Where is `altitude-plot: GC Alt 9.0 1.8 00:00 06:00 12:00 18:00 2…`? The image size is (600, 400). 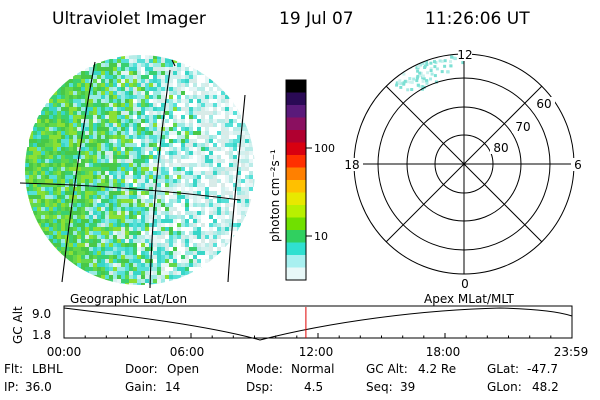 altitude-plot: GC Alt 9.0 1.8 00:00 06:00 12:00 18:00 2… is located at coordinates (300, 332).